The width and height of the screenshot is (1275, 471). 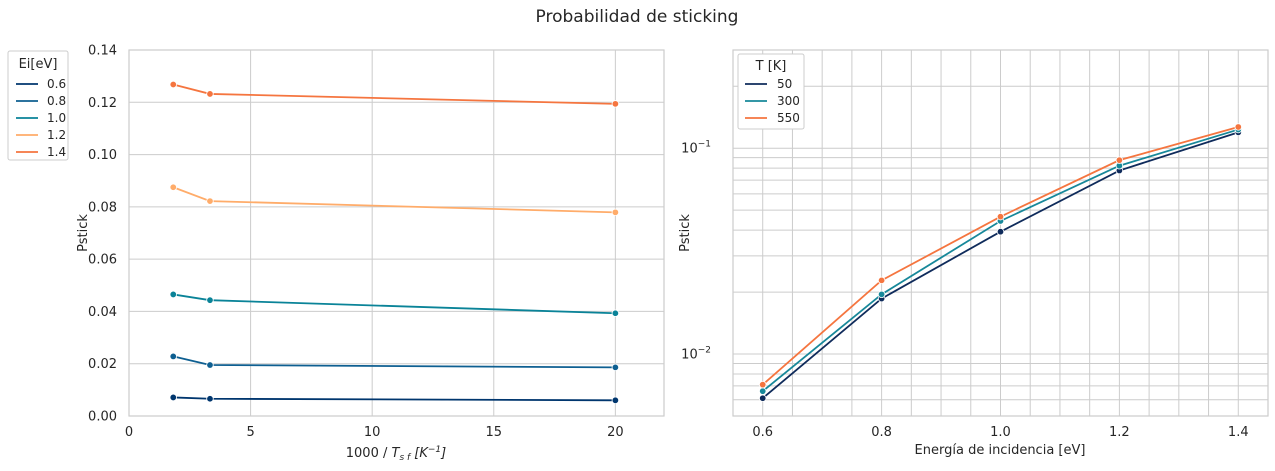 I want to click on left-y-tick-label: 0.14, so click(x=102, y=51).